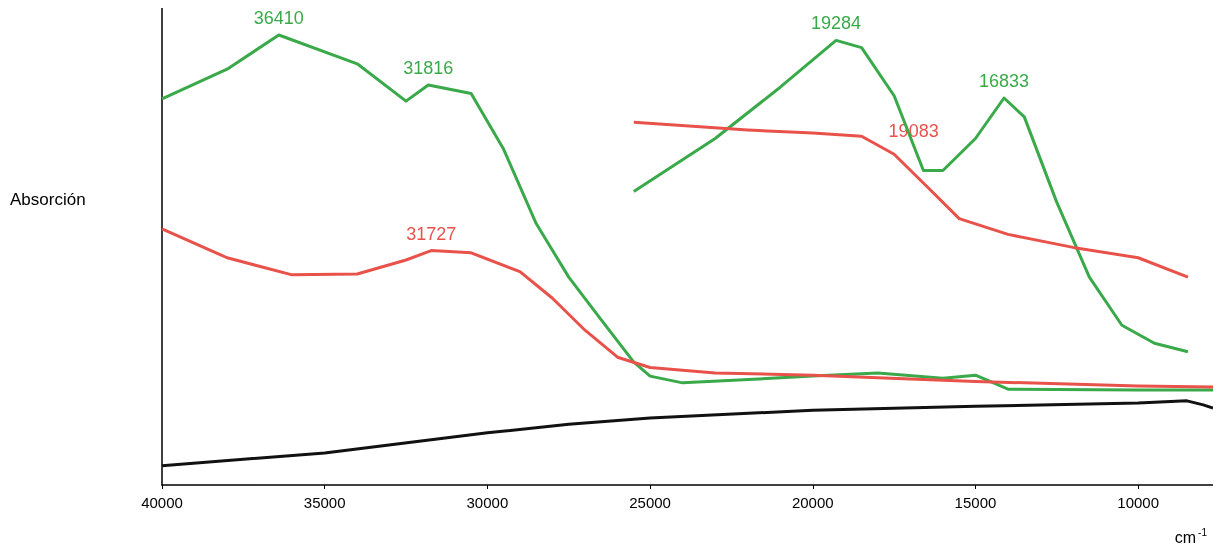  What do you see at coordinates (48, 199) in the screenshot?
I see `y-axis-title: Absorción` at bounding box center [48, 199].